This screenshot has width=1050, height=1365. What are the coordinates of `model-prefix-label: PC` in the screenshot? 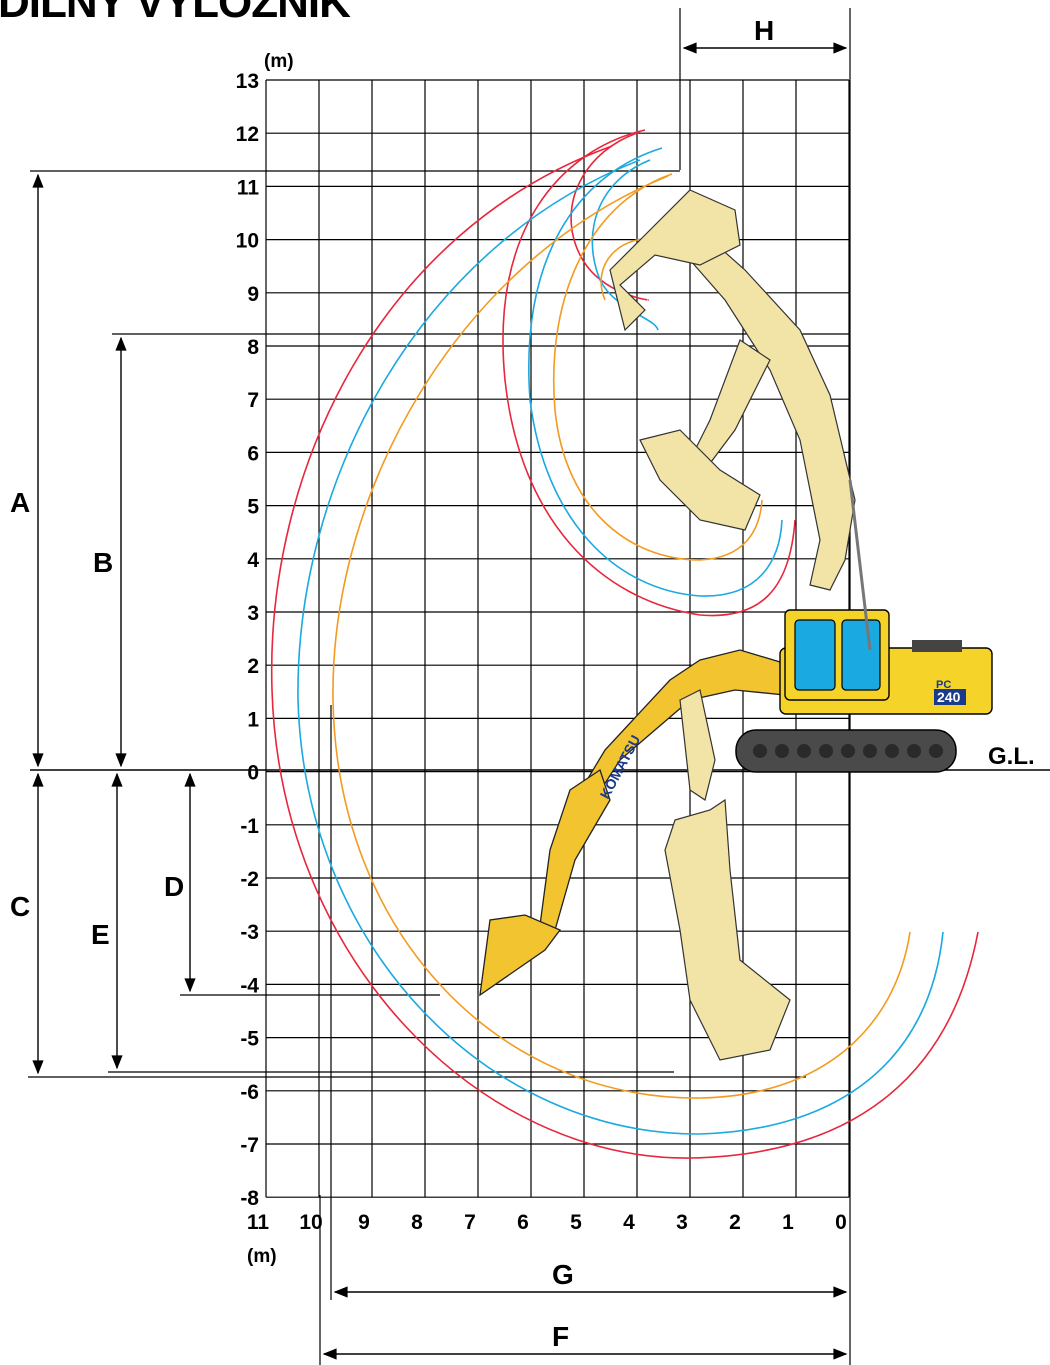 It's located at (943, 685).